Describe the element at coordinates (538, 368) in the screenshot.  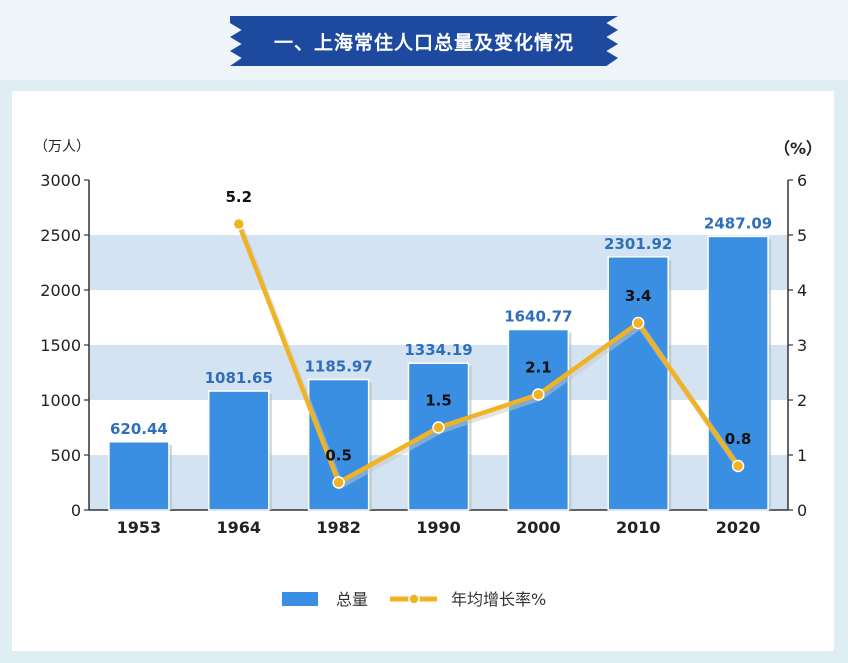
I see `growth-value-label: 2.1` at that location.